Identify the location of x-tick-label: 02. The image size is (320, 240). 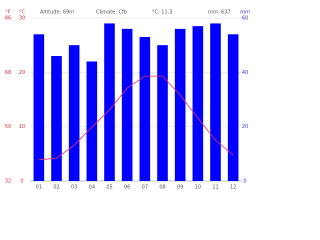
(56, 188).